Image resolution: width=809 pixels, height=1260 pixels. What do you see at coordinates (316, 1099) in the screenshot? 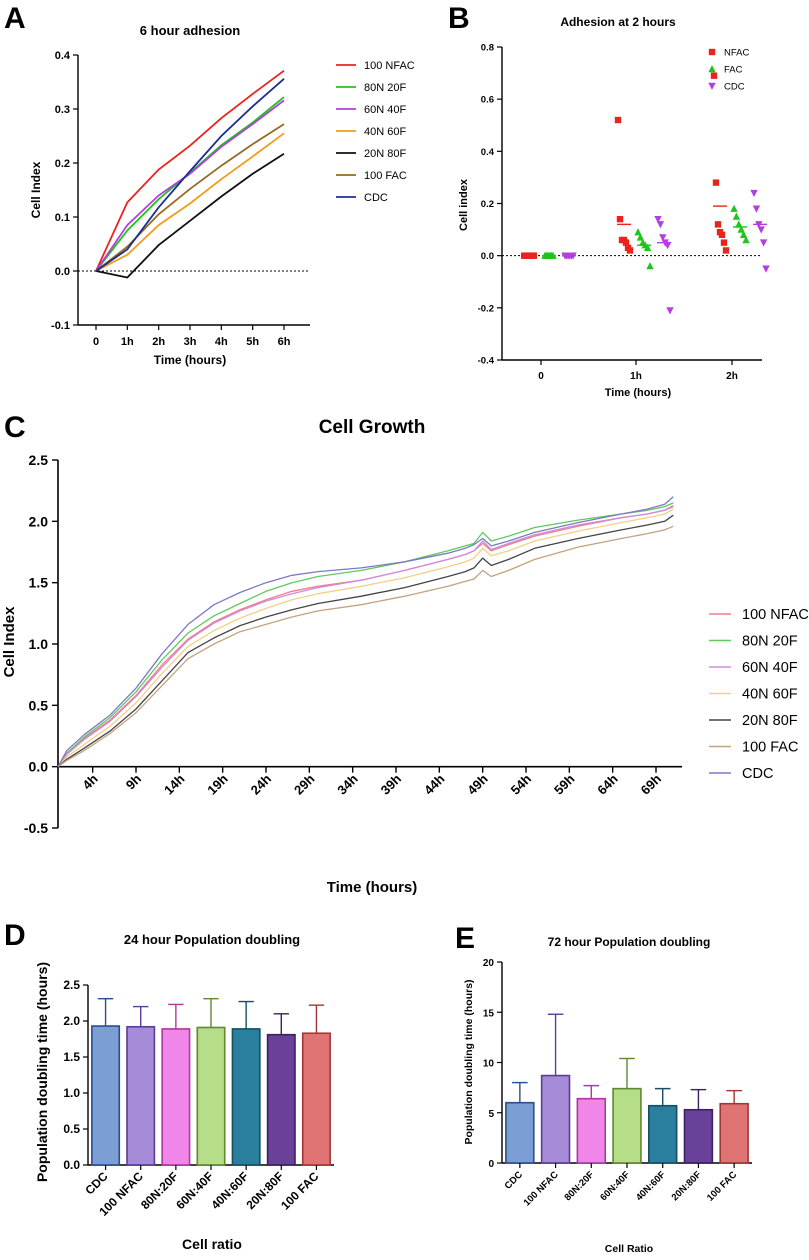
I see `bar-100-fac` at bounding box center [316, 1099].